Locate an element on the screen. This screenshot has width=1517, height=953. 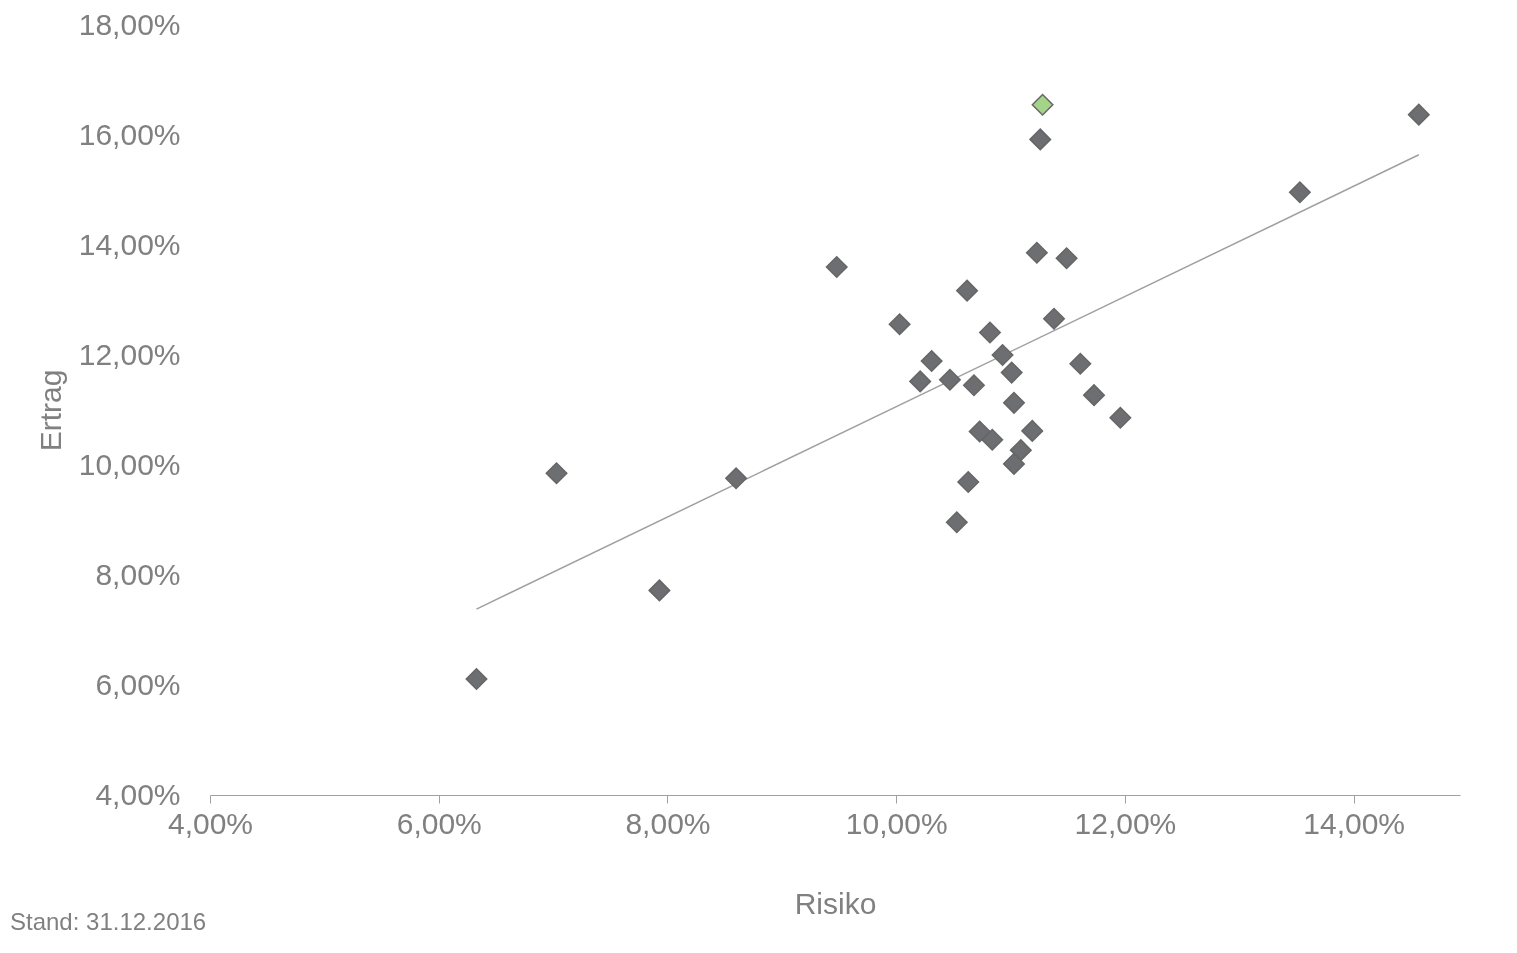
text: Stand: 31.12.2016 is located at coordinates (108, 921).